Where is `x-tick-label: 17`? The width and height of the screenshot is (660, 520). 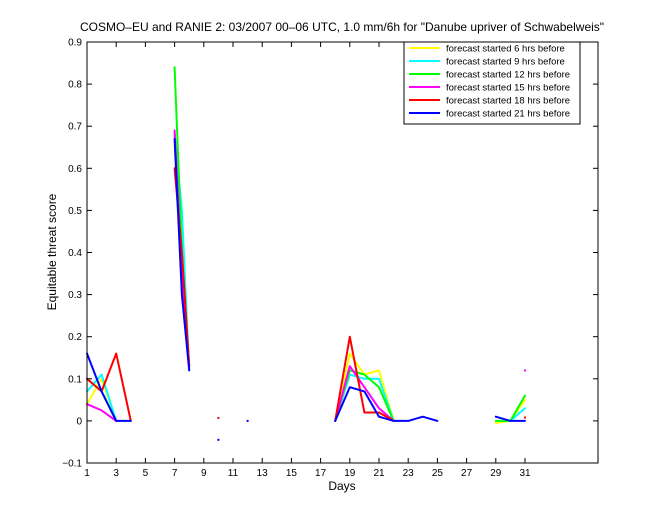 x-tick-label: 17 is located at coordinates (321, 473).